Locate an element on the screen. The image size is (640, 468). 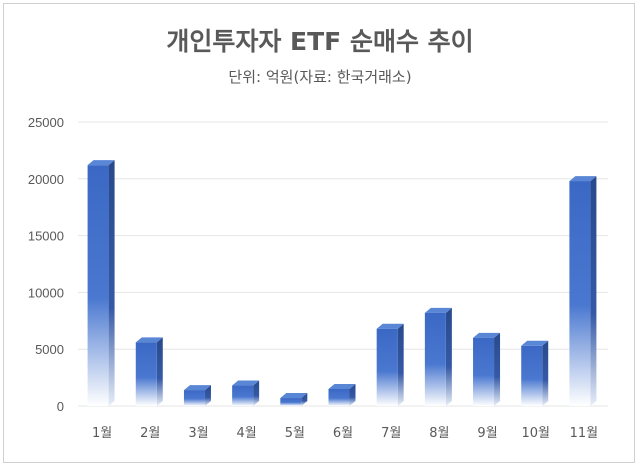
y-tick-label: 20000 is located at coordinates (46, 179).